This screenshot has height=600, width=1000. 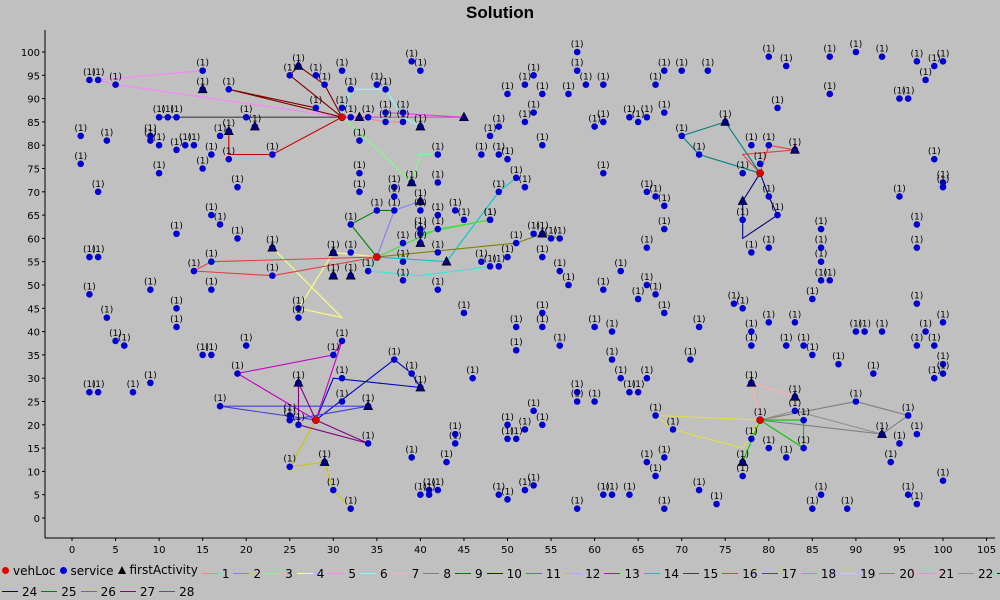 What do you see at coordinates (33, 309) in the screenshot?
I see `y-tick-label: 45` at bounding box center [33, 309].